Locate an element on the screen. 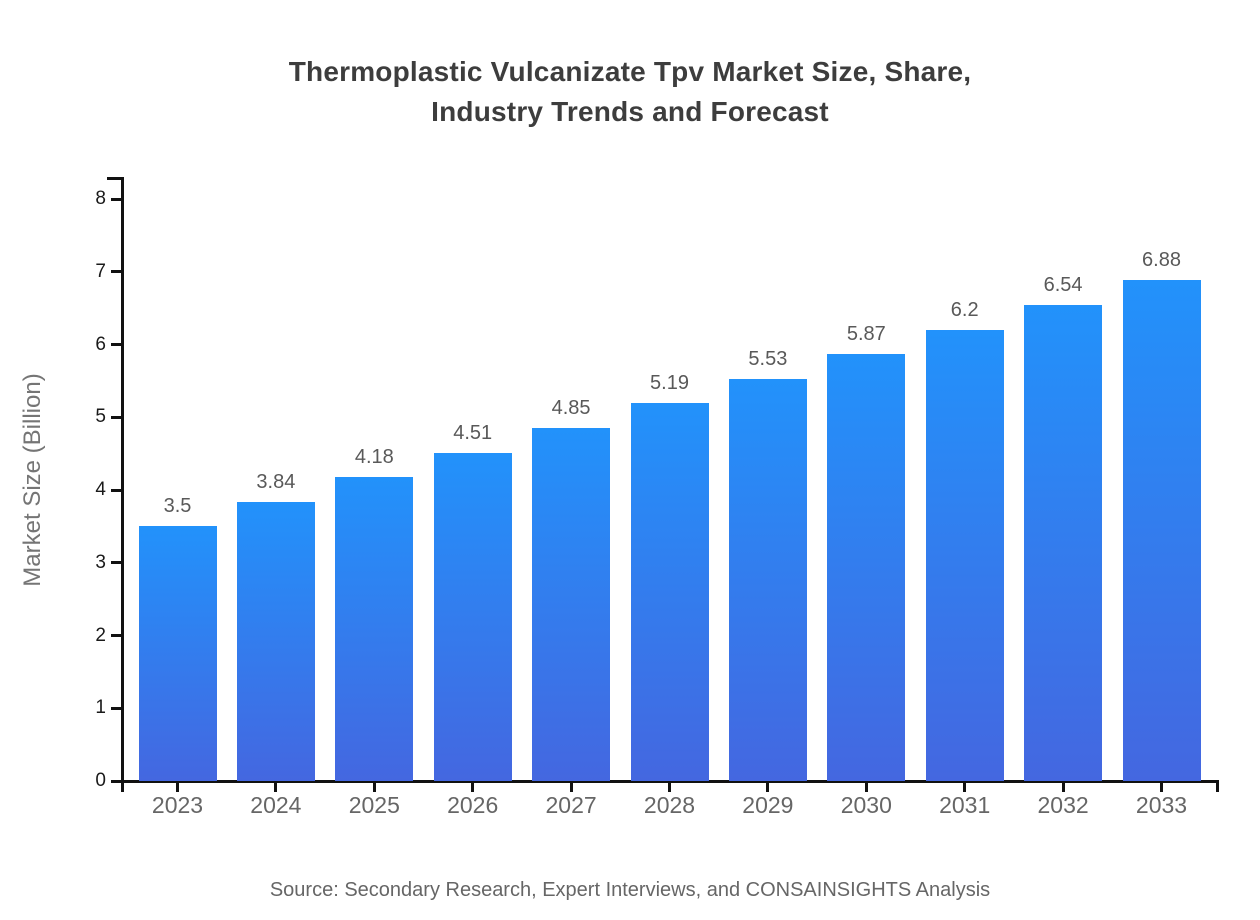 This screenshot has width=1260, height=920. bar-2033 is located at coordinates (1161, 530).